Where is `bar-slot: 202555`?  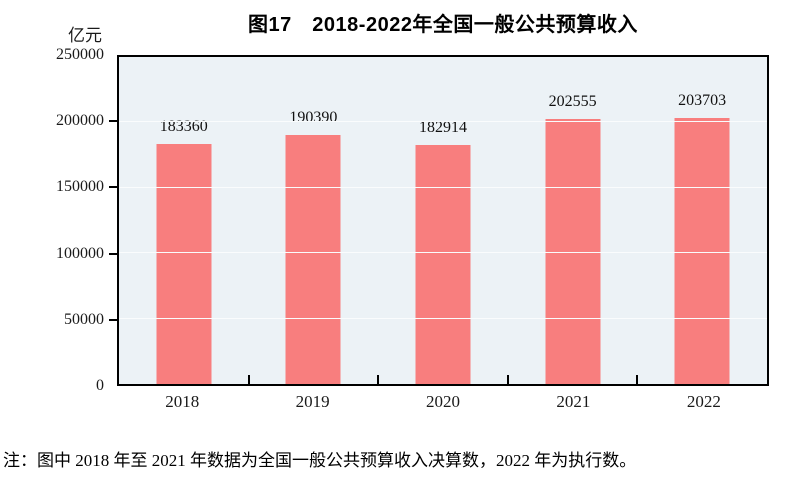
bar-slot: 202555 is located at coordinates (573, 220).